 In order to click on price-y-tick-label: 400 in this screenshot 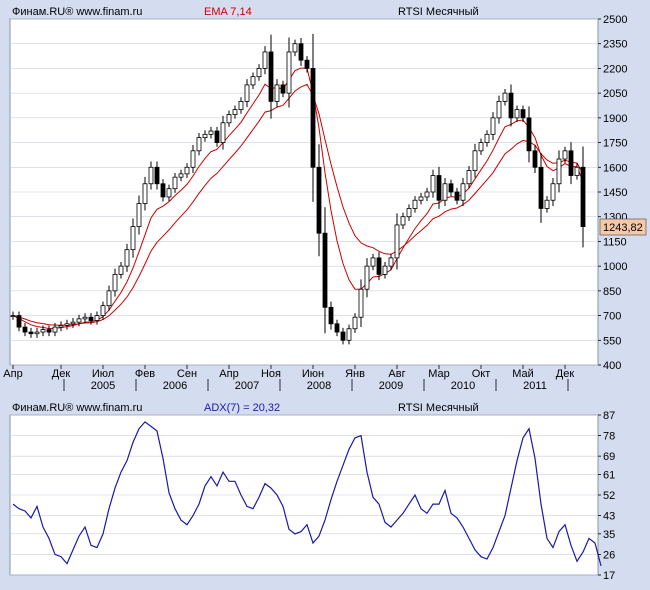, I will do `click(612, 366)`.